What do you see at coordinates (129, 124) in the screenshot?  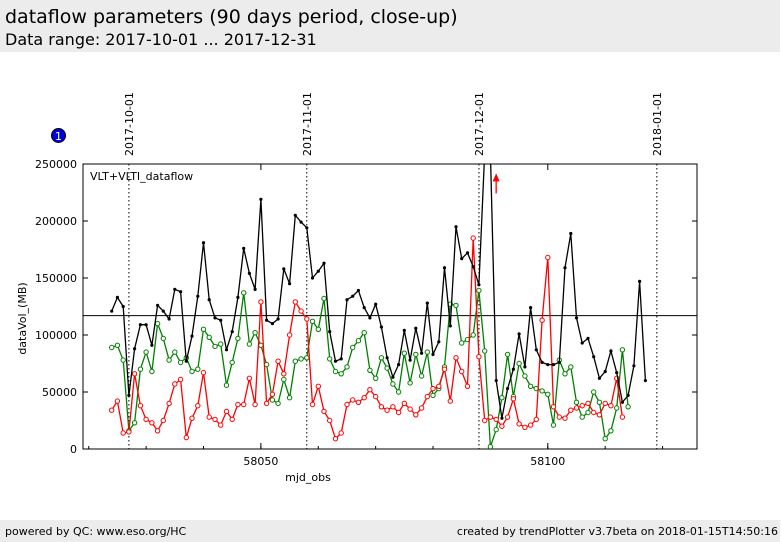 I see `date-marker-label: 2017-10-01` at bounding box center [129, 124].